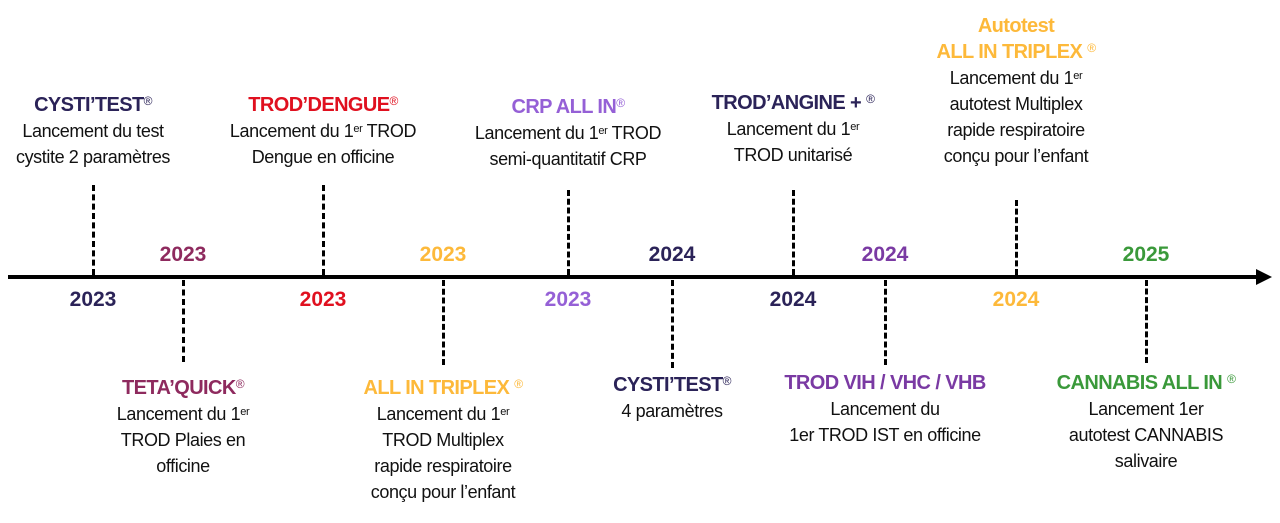  I want to click on event-description-line: 1er TROD IST en officine, so click(885, 435).